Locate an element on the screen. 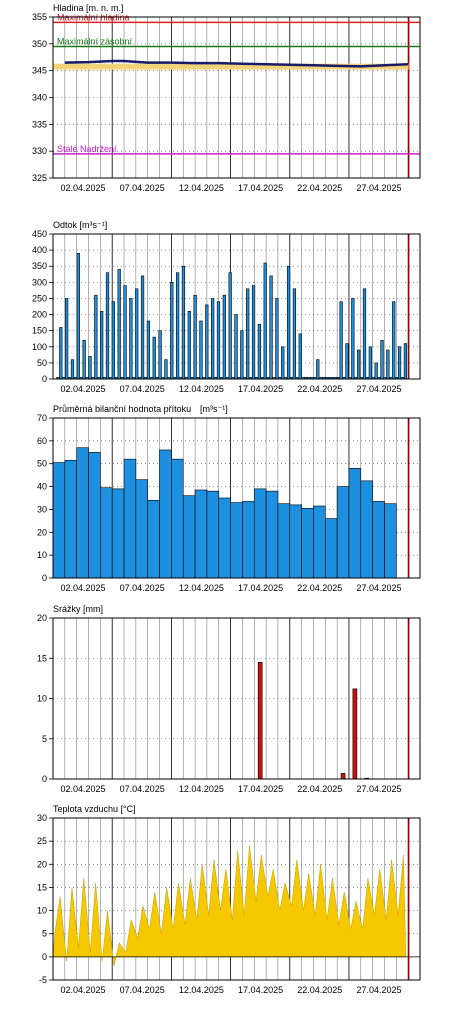 This screenshot has width=450, height=1010. y-tick-label: 335 is located at coordinates (39, 124).